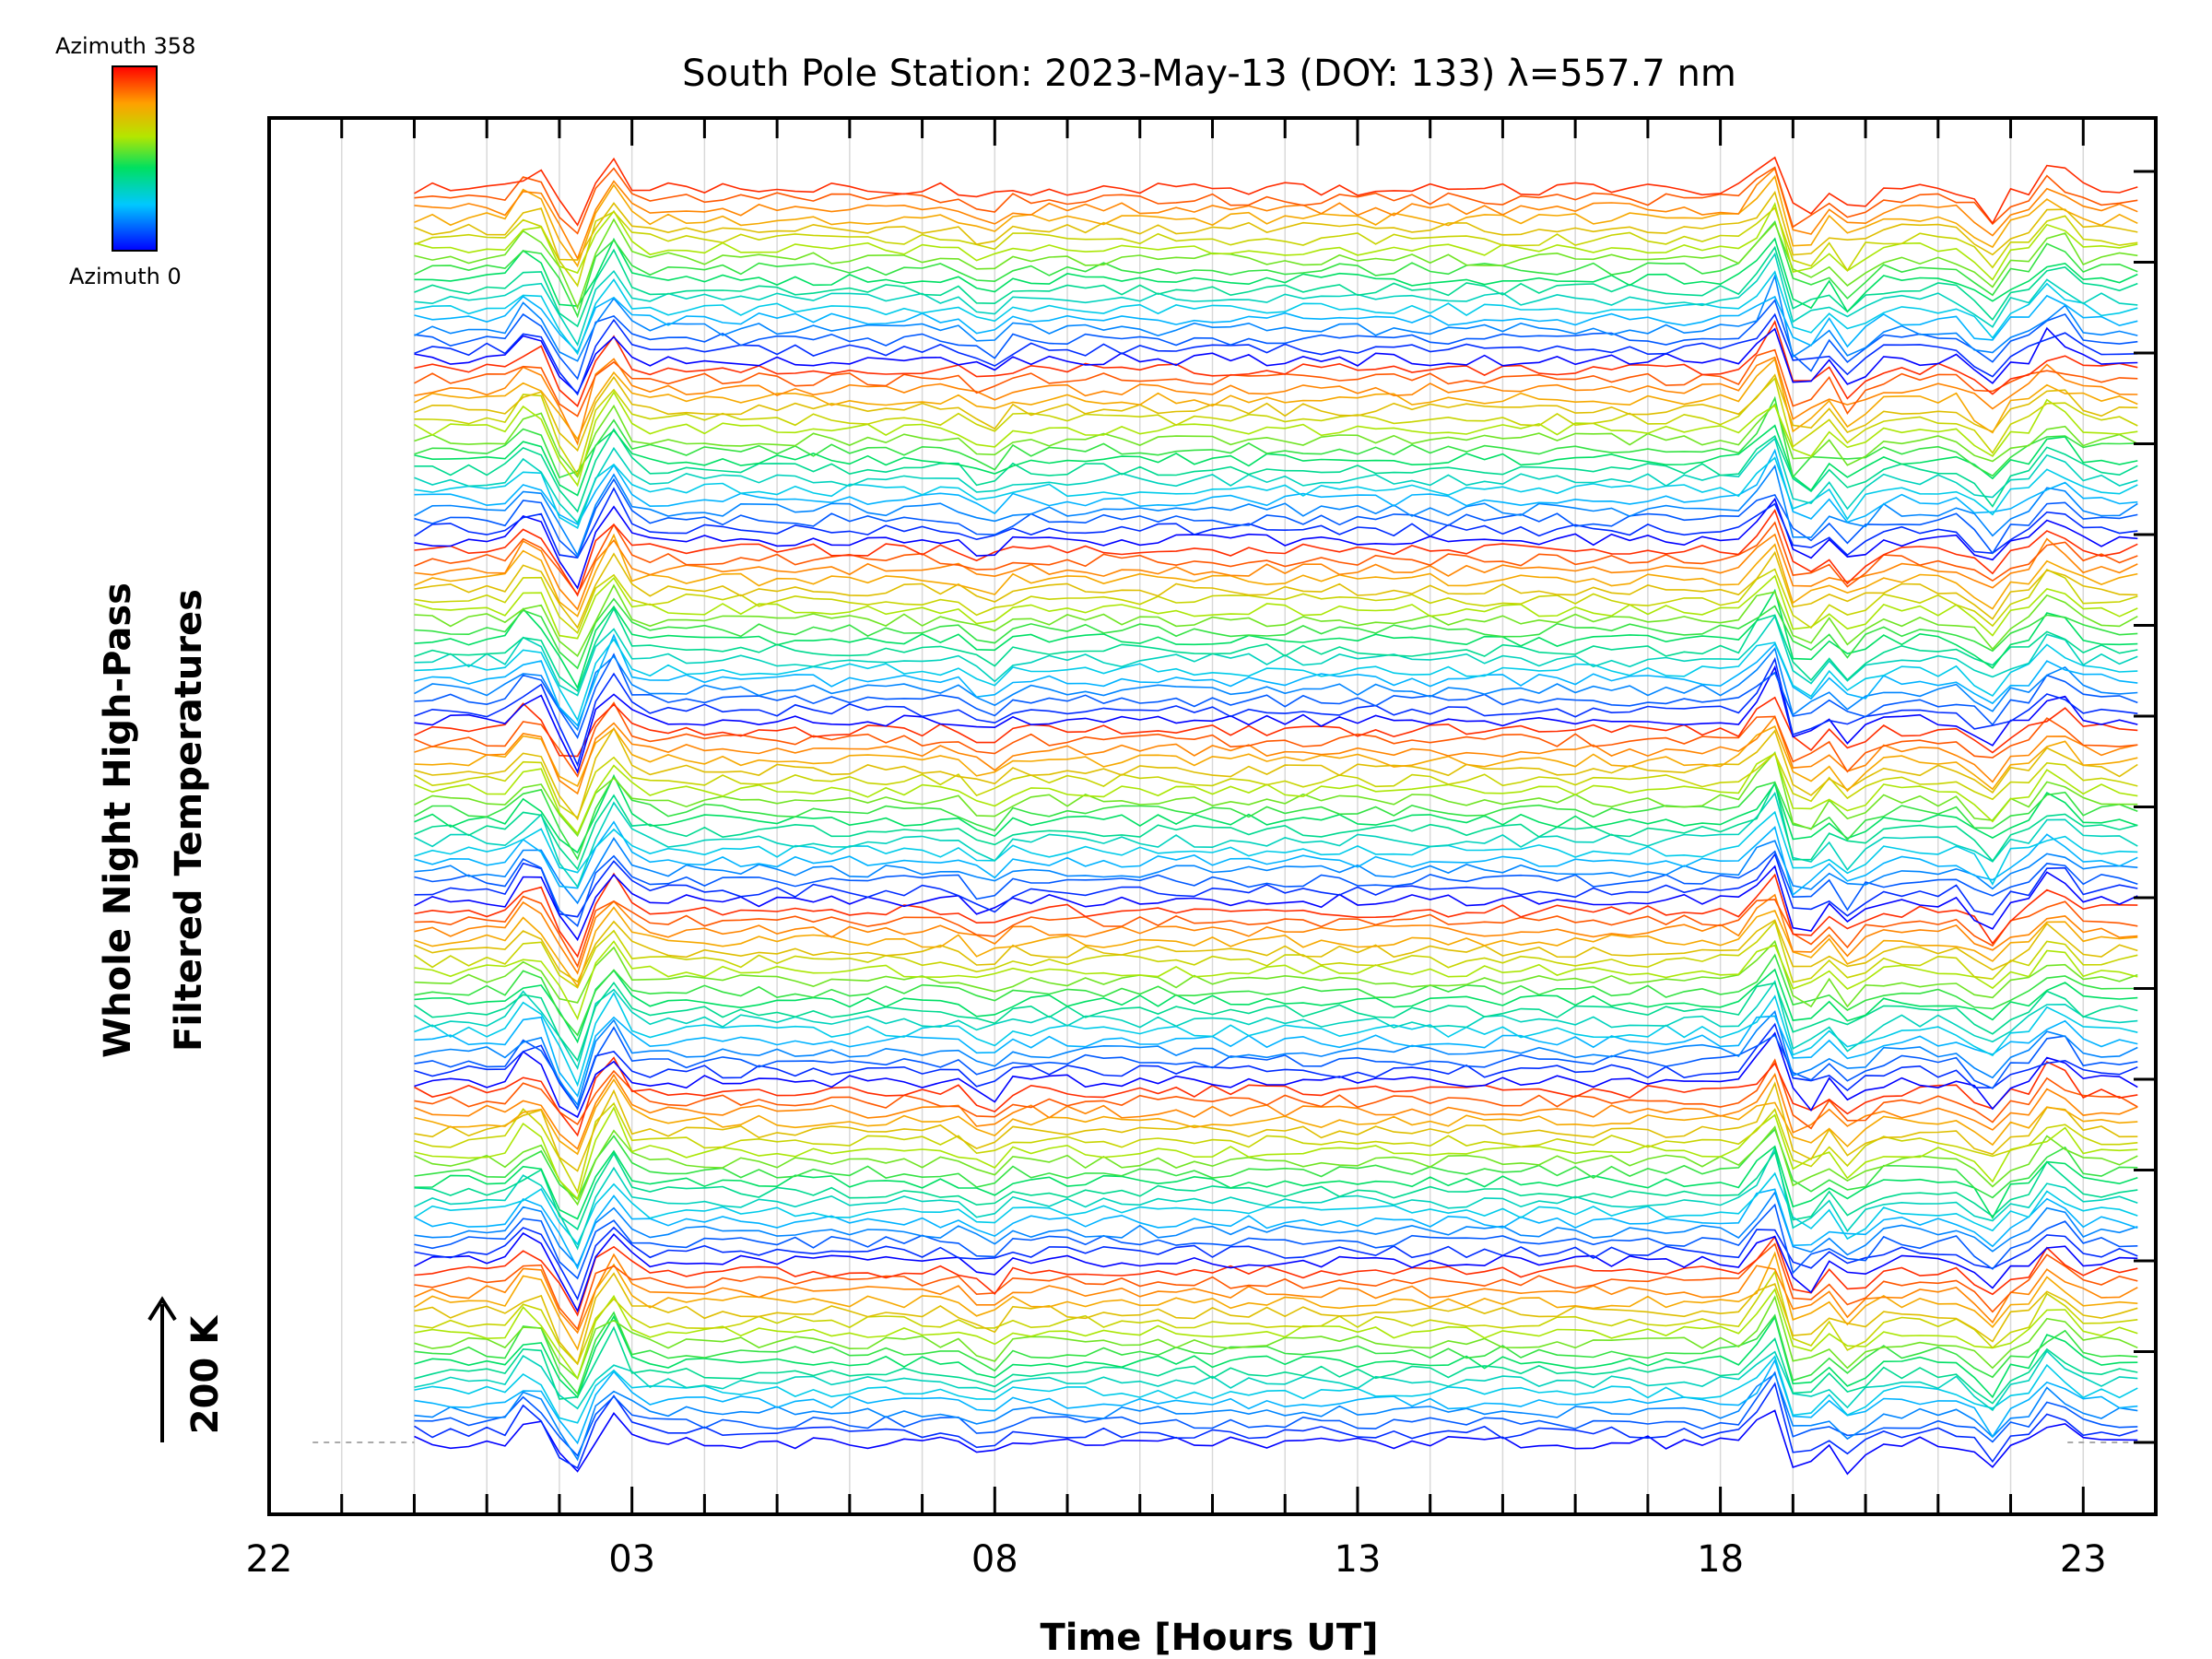 The height and width of the screenshot is (1659, 2212). Describe the element at coordinates (269, 1559) in the screenshot. I see `x-tick-label: 22` at that location.